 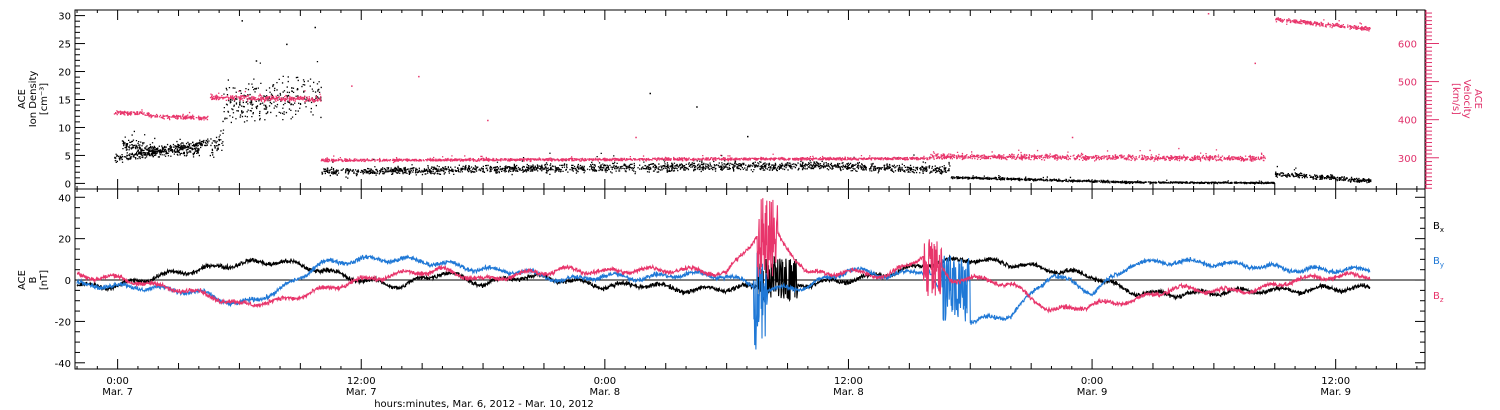 I want to click on density-tick-label: 15, so click(x=64, y=101).